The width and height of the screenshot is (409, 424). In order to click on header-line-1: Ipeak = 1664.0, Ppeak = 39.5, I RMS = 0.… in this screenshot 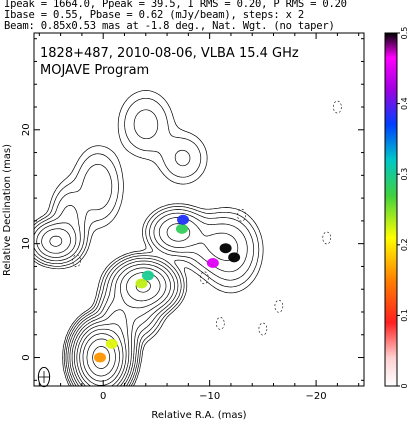, I will do `click(175, 5)`.